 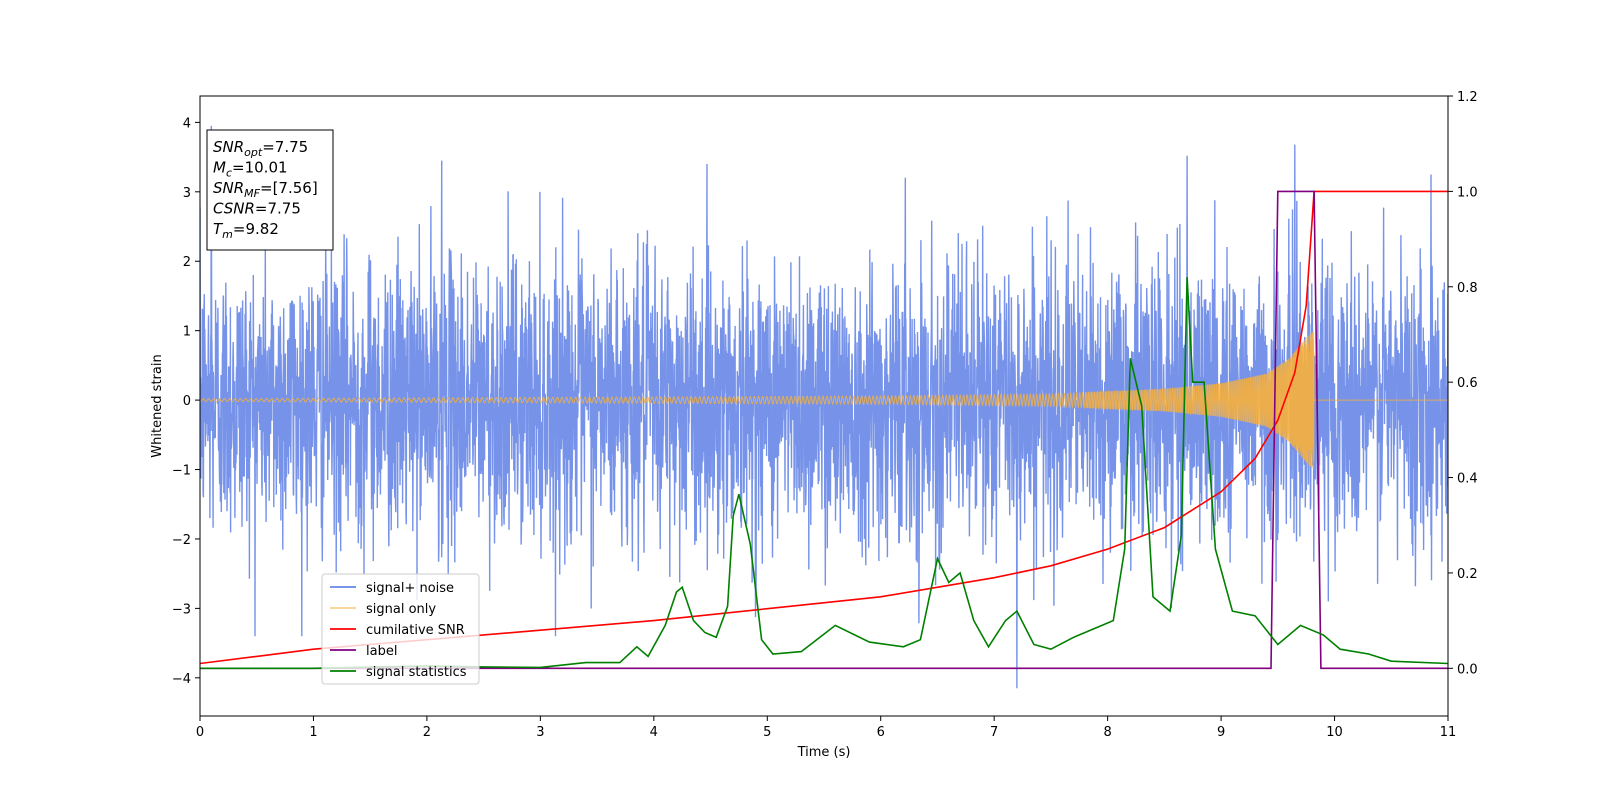 What do you see at coordinates (1467, 383) in the screenshot?
I see `y2-tick-label: 0.6` at bounding box center [1467, 383].